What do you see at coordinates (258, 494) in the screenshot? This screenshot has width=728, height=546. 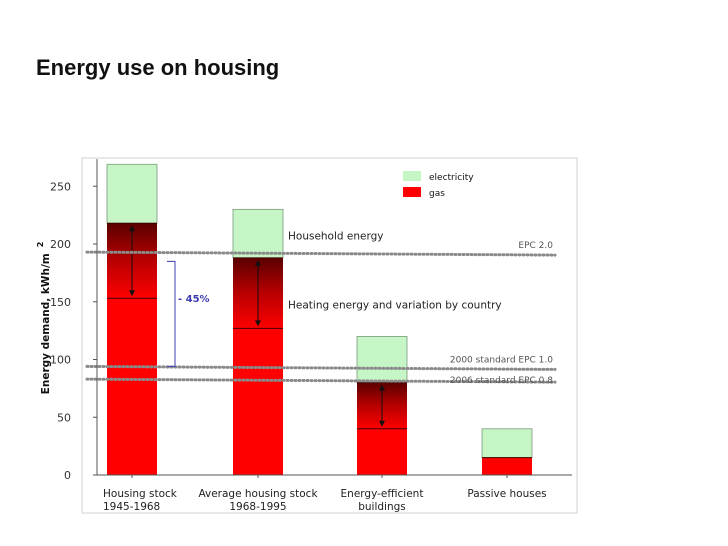 I see `category-label: Average housing stock` at bounding box center [258, 494].